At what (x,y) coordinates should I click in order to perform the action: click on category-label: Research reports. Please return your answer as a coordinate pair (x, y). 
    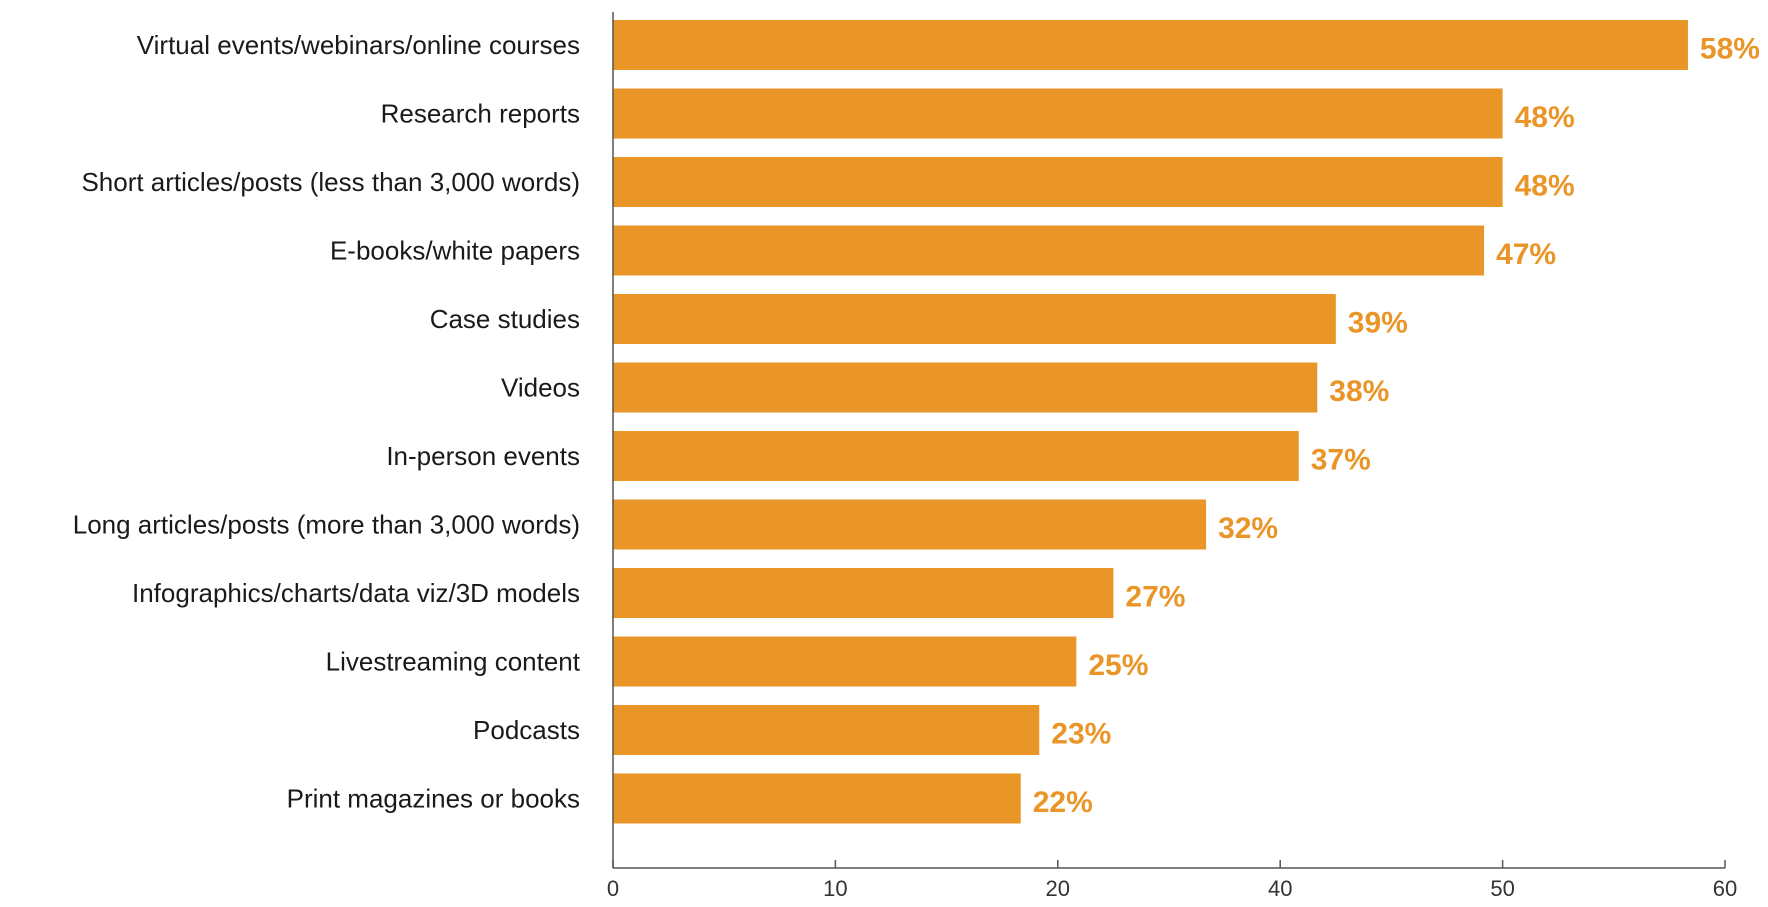
    Looking at the image, I should click on (480, 114).